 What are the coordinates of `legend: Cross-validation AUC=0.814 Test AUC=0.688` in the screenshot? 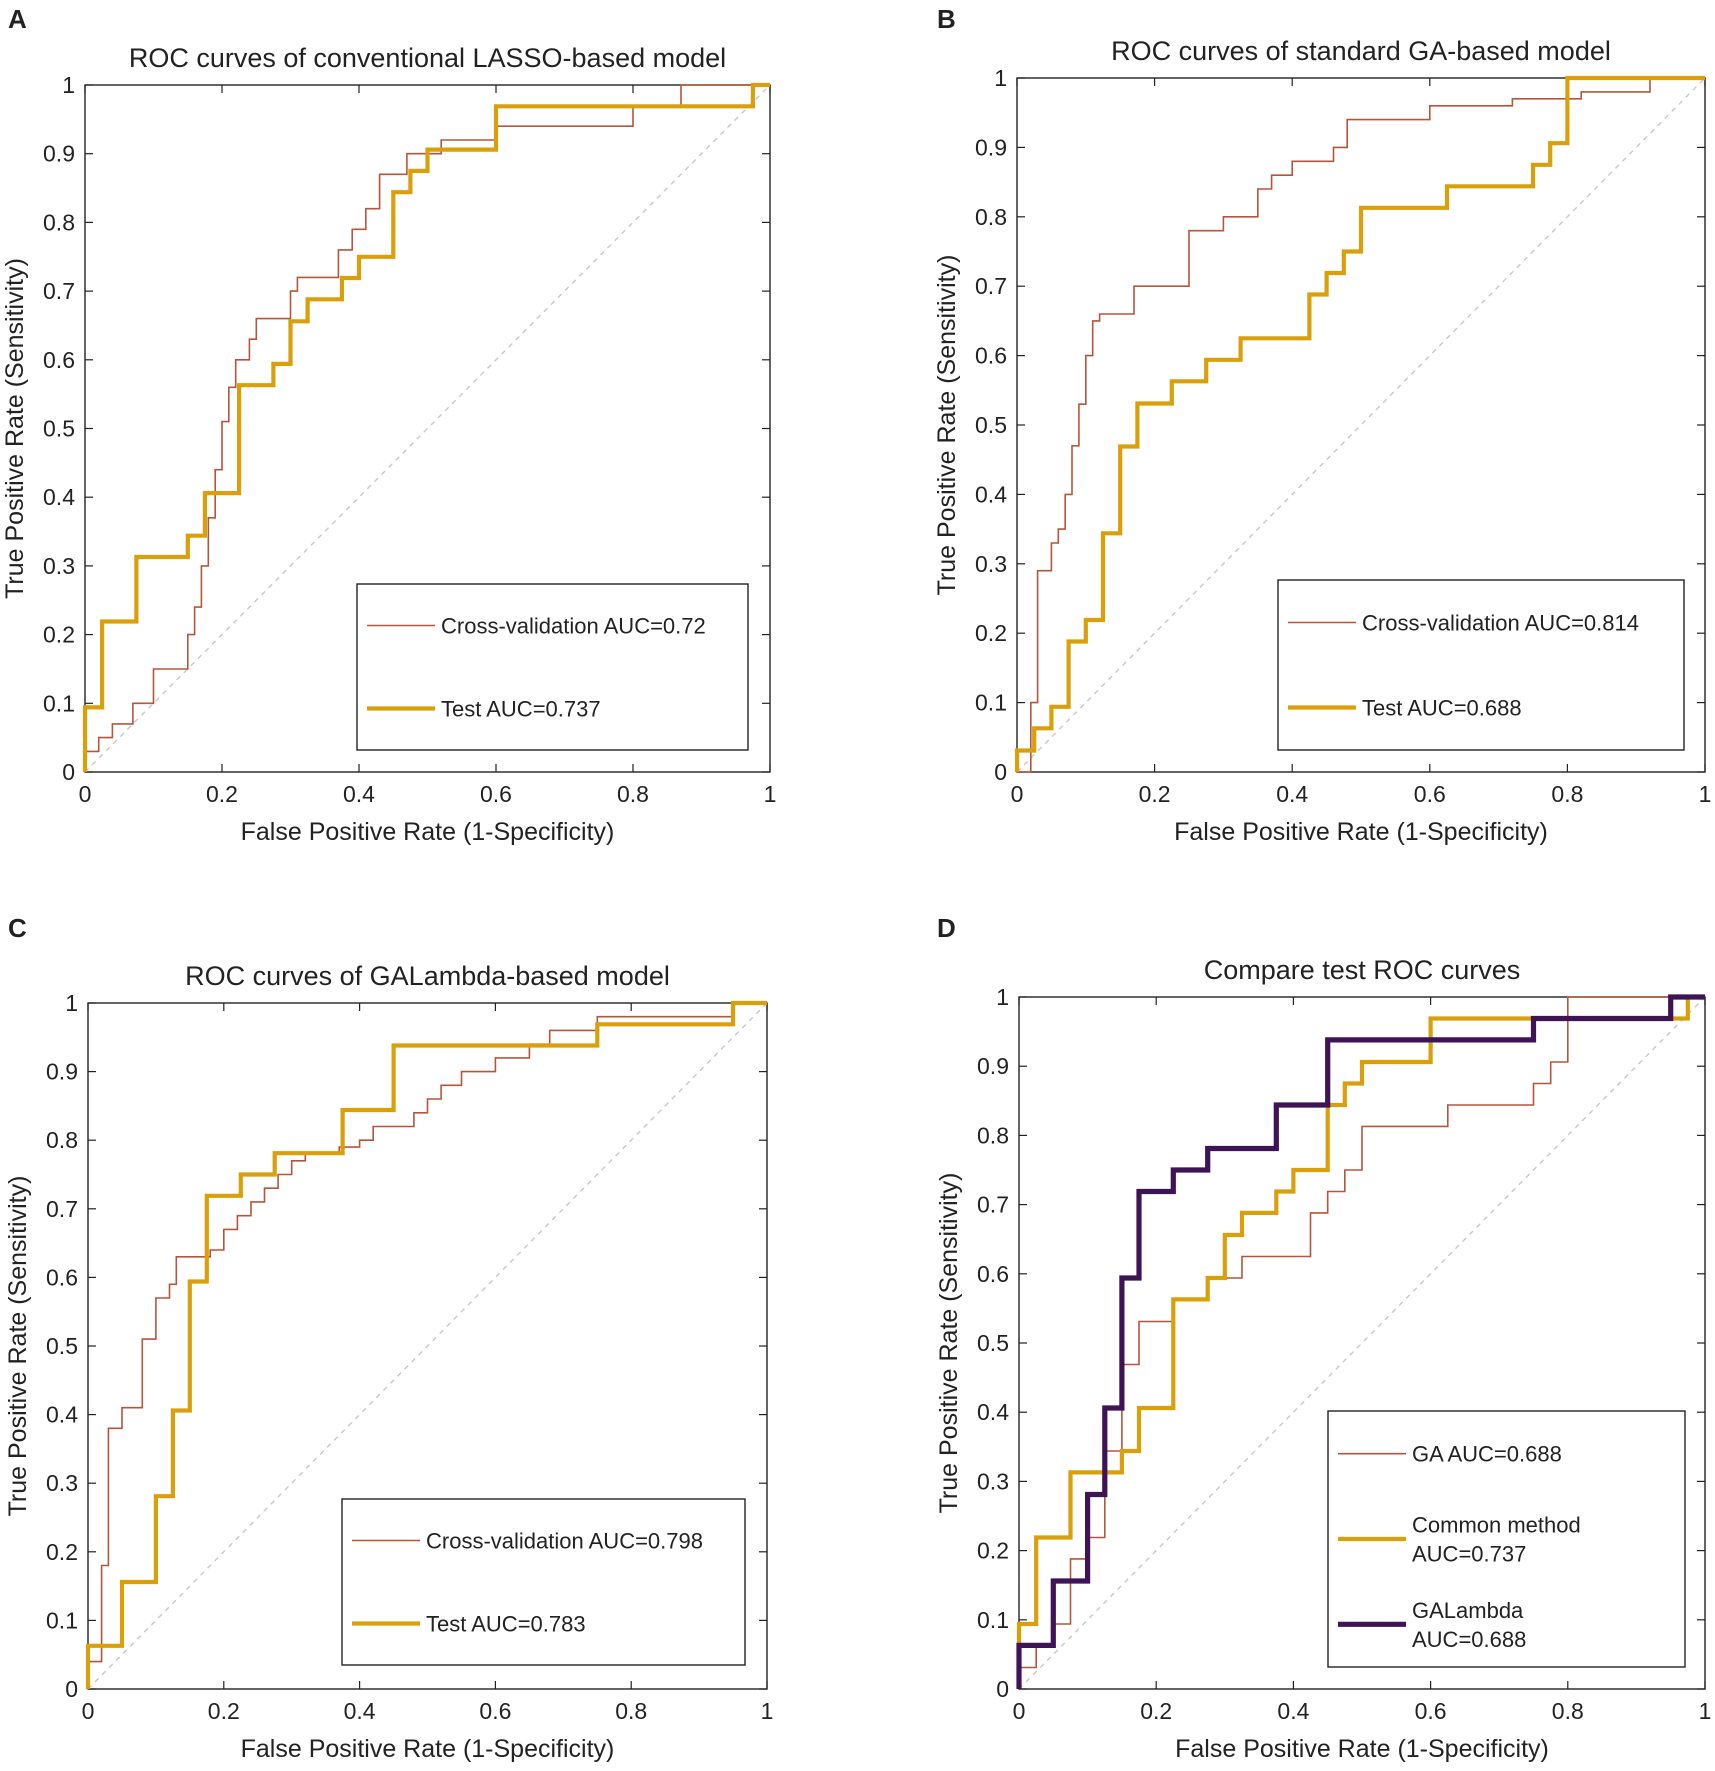 It's located at (1481, 665).